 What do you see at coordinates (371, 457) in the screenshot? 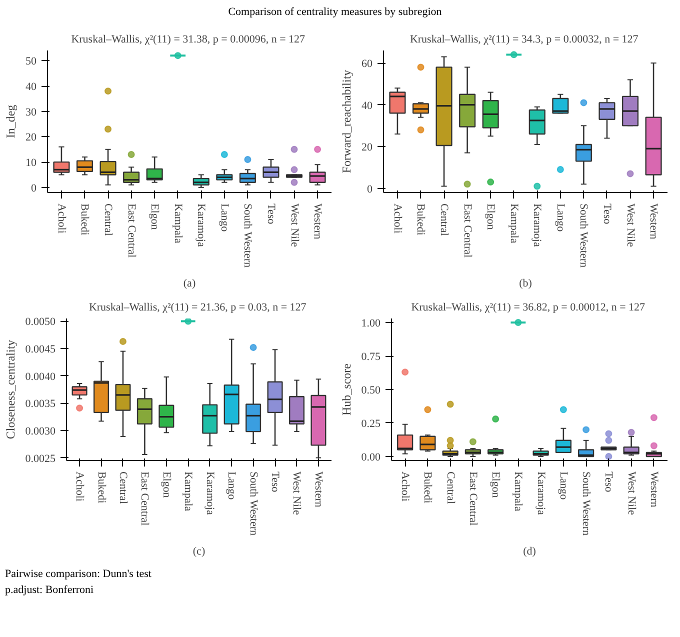
I see `y-tick-label: 0.00` at bounding box center [371, 457].